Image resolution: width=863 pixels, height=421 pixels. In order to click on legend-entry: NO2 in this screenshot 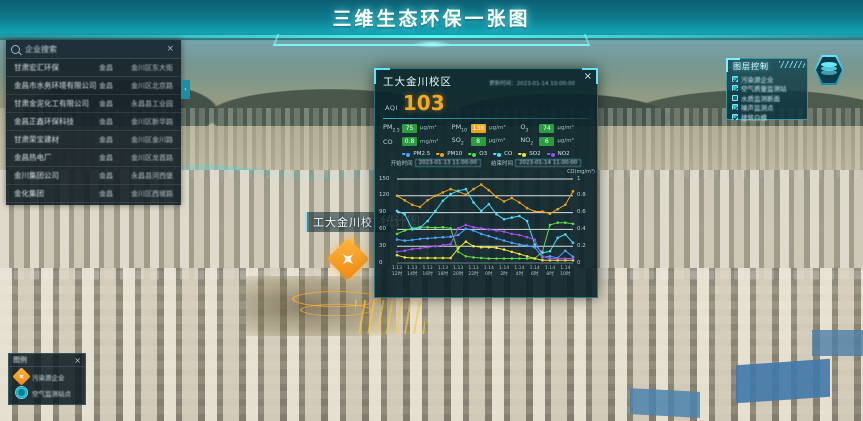, I will do `click(558, 154)`.